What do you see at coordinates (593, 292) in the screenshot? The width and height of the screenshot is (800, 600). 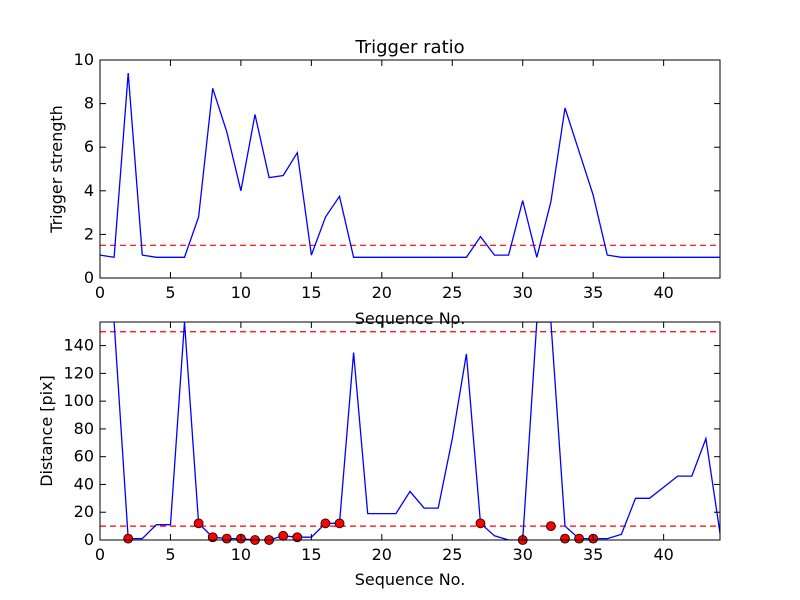 I see `top-x-tick-label: 35` at bounding box center [593, 292].